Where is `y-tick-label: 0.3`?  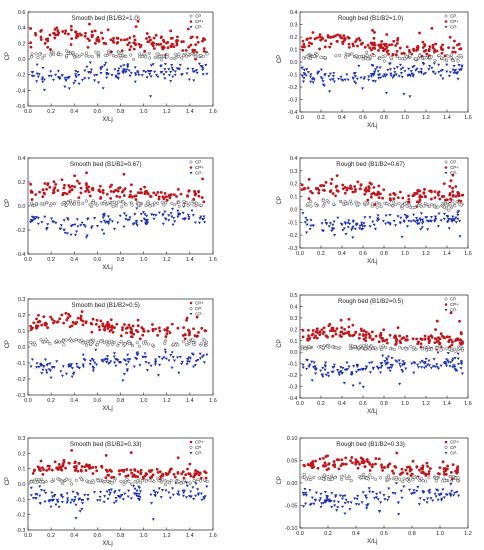
y-tick-label: 0.3 is located at coordinates (22, 300).